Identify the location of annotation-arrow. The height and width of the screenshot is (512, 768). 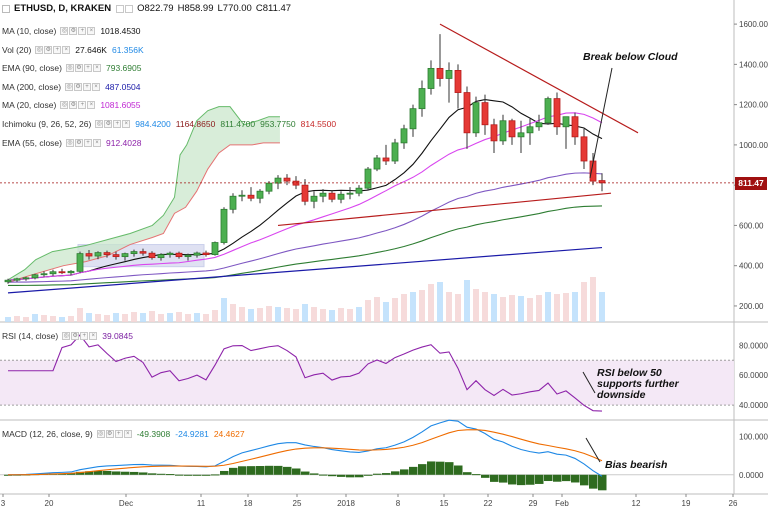
(589, 382).